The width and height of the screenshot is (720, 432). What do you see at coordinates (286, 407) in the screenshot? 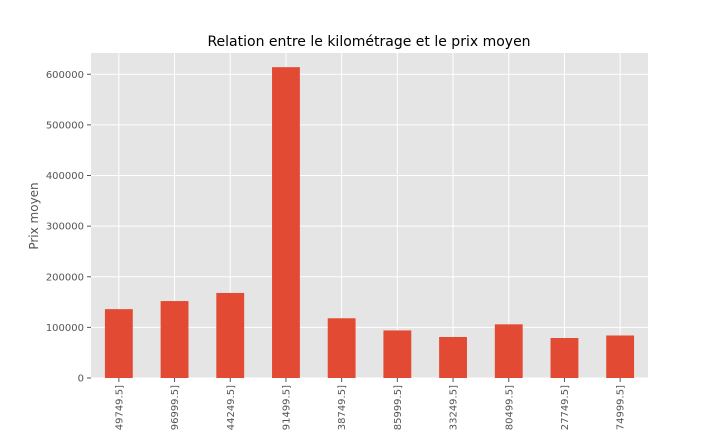
I see `x-tick-label: 91499.5]` at bounding box center [286, 407].